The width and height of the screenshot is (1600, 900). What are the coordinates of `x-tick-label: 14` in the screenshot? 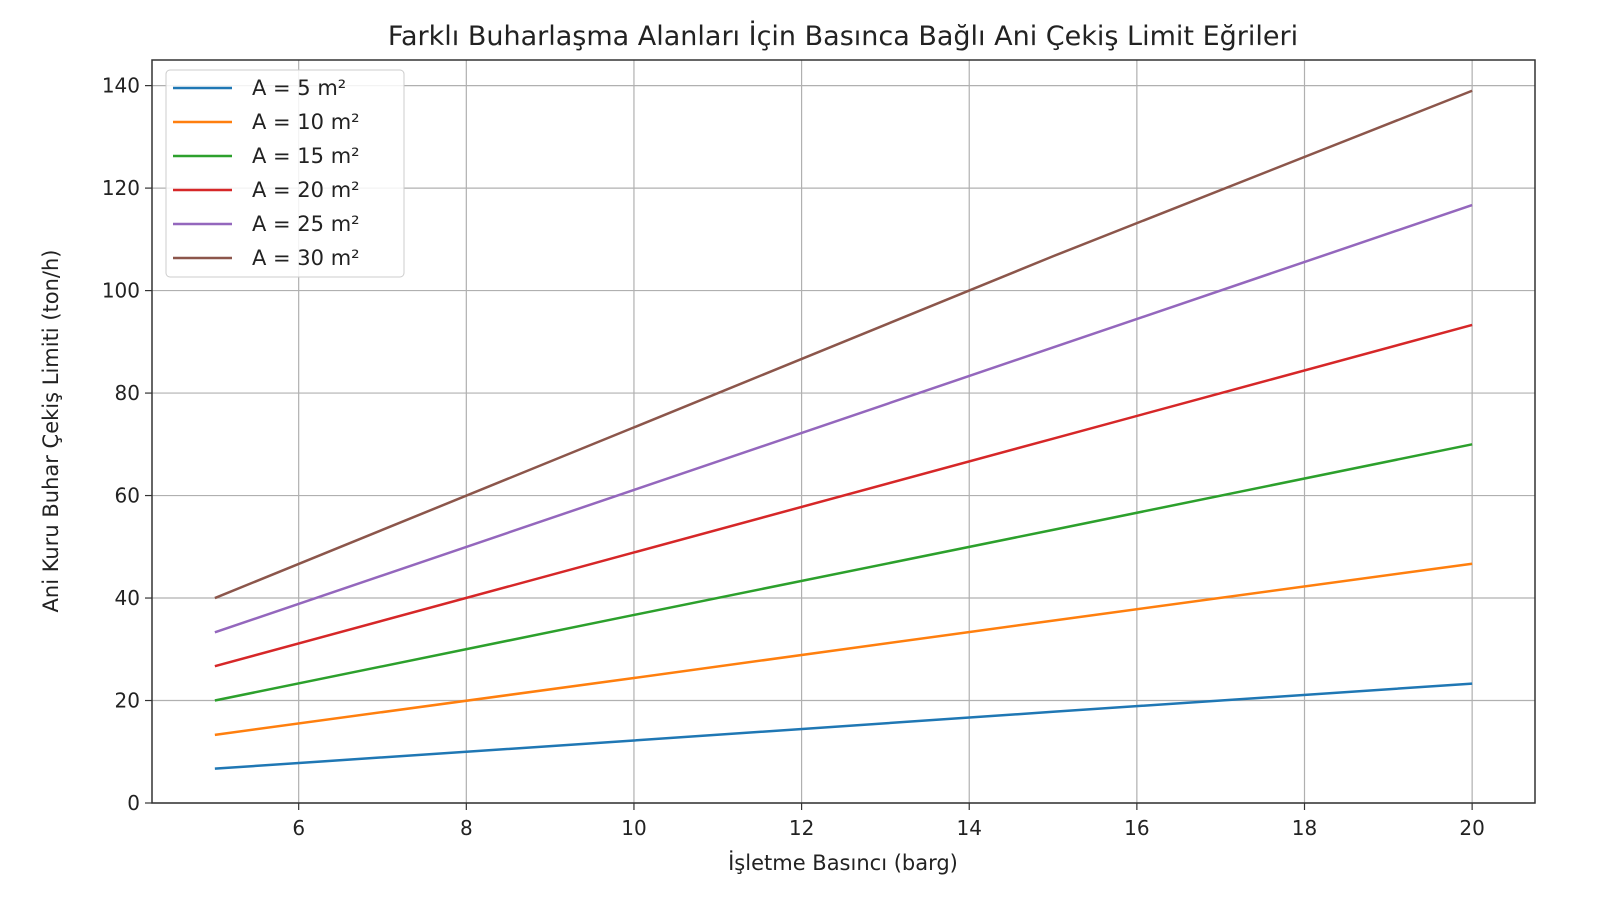 It's located at (969, 828).